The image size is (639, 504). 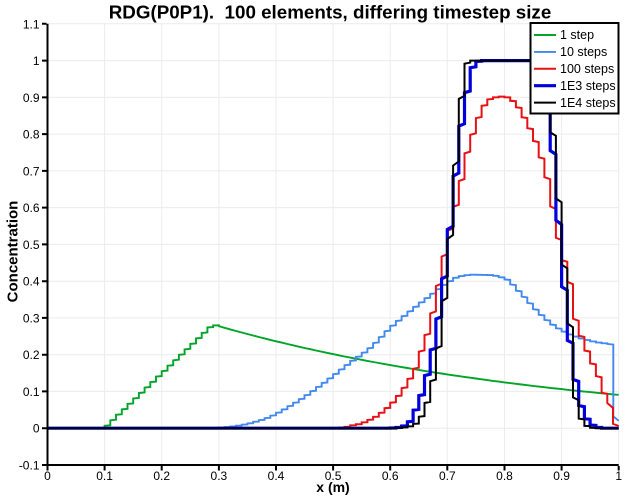 What do you see at coordinates (29, 466) in the screenshot?
I see `svg-text: -0.1` at bounding box center [29, 466].